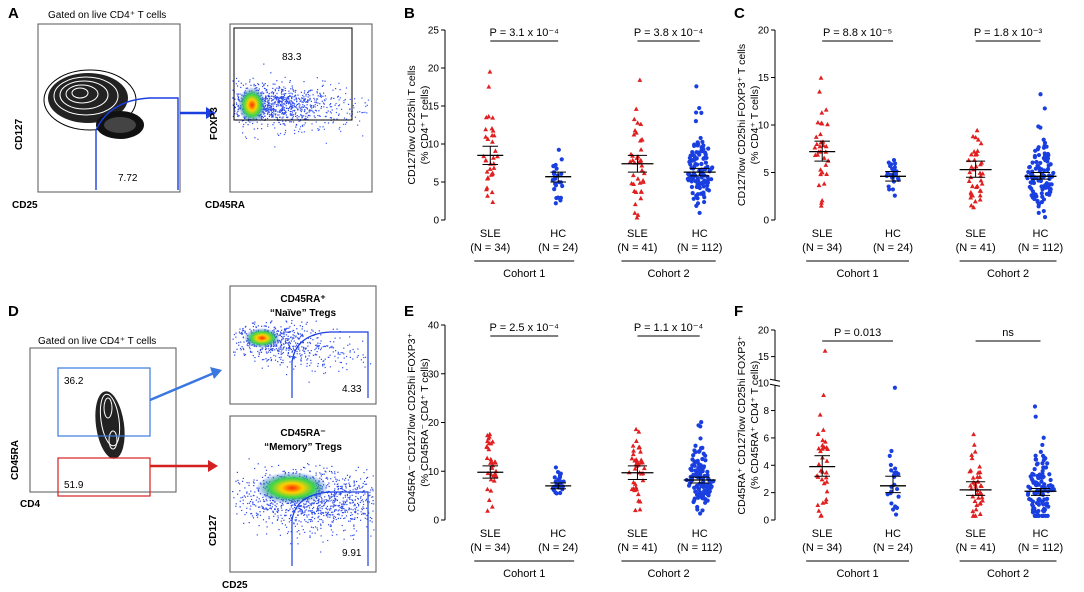 Image resolution: width=1084 pixels, height=592 pixels. Describe the element at coordinates (1040, 548) in the screenshot. I see `group-n-label: (N = 112)` at that location.